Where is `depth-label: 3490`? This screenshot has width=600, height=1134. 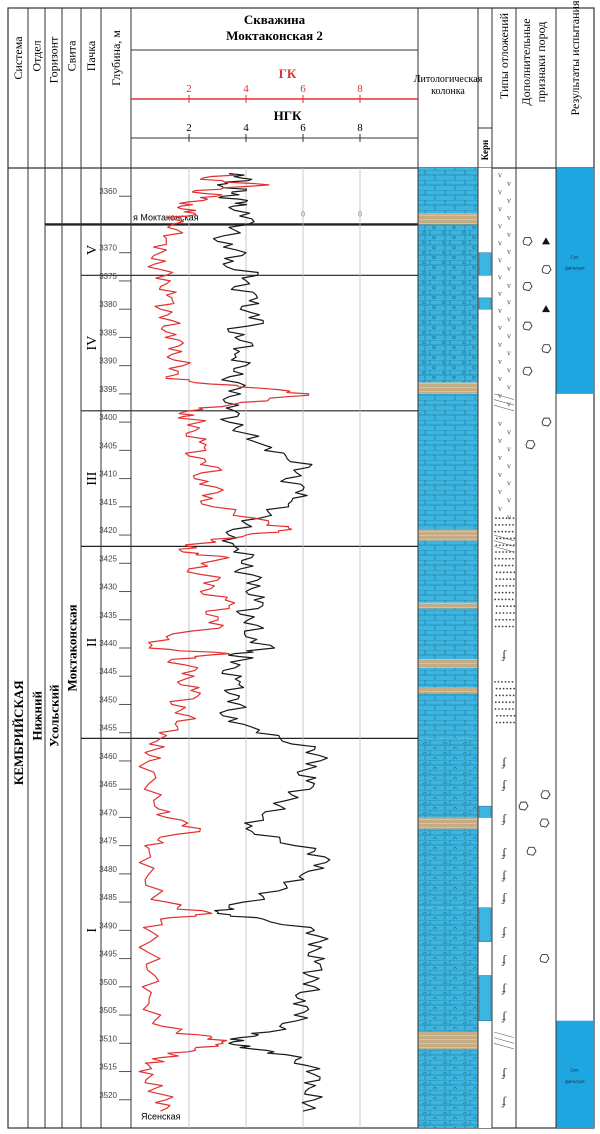
depth-label: 3490 is located at coordinates (108, 925).